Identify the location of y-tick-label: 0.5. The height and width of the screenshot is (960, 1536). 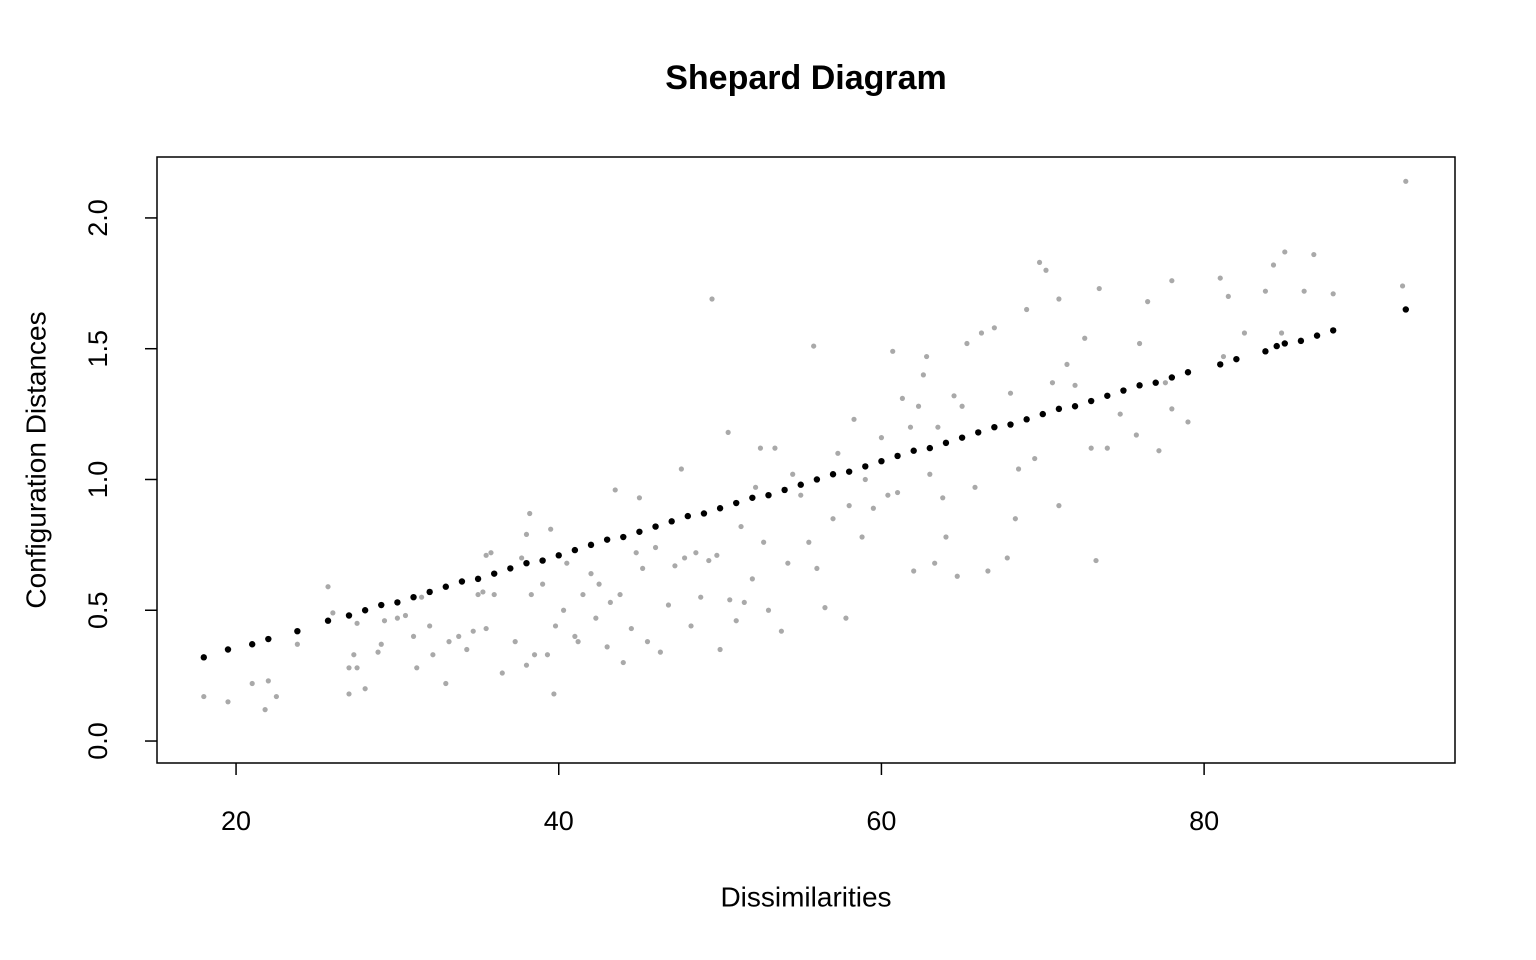
(98, 610).